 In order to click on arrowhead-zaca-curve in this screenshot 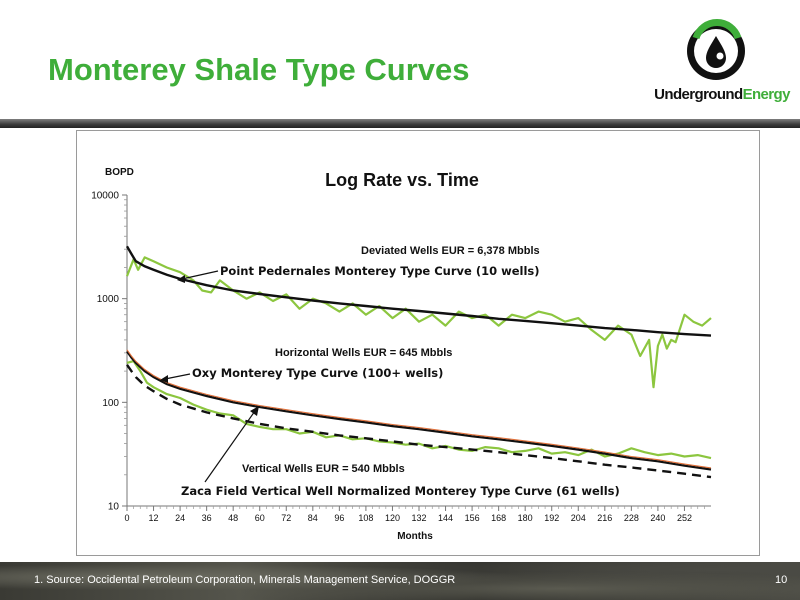, I will do `click(254, 411)`.